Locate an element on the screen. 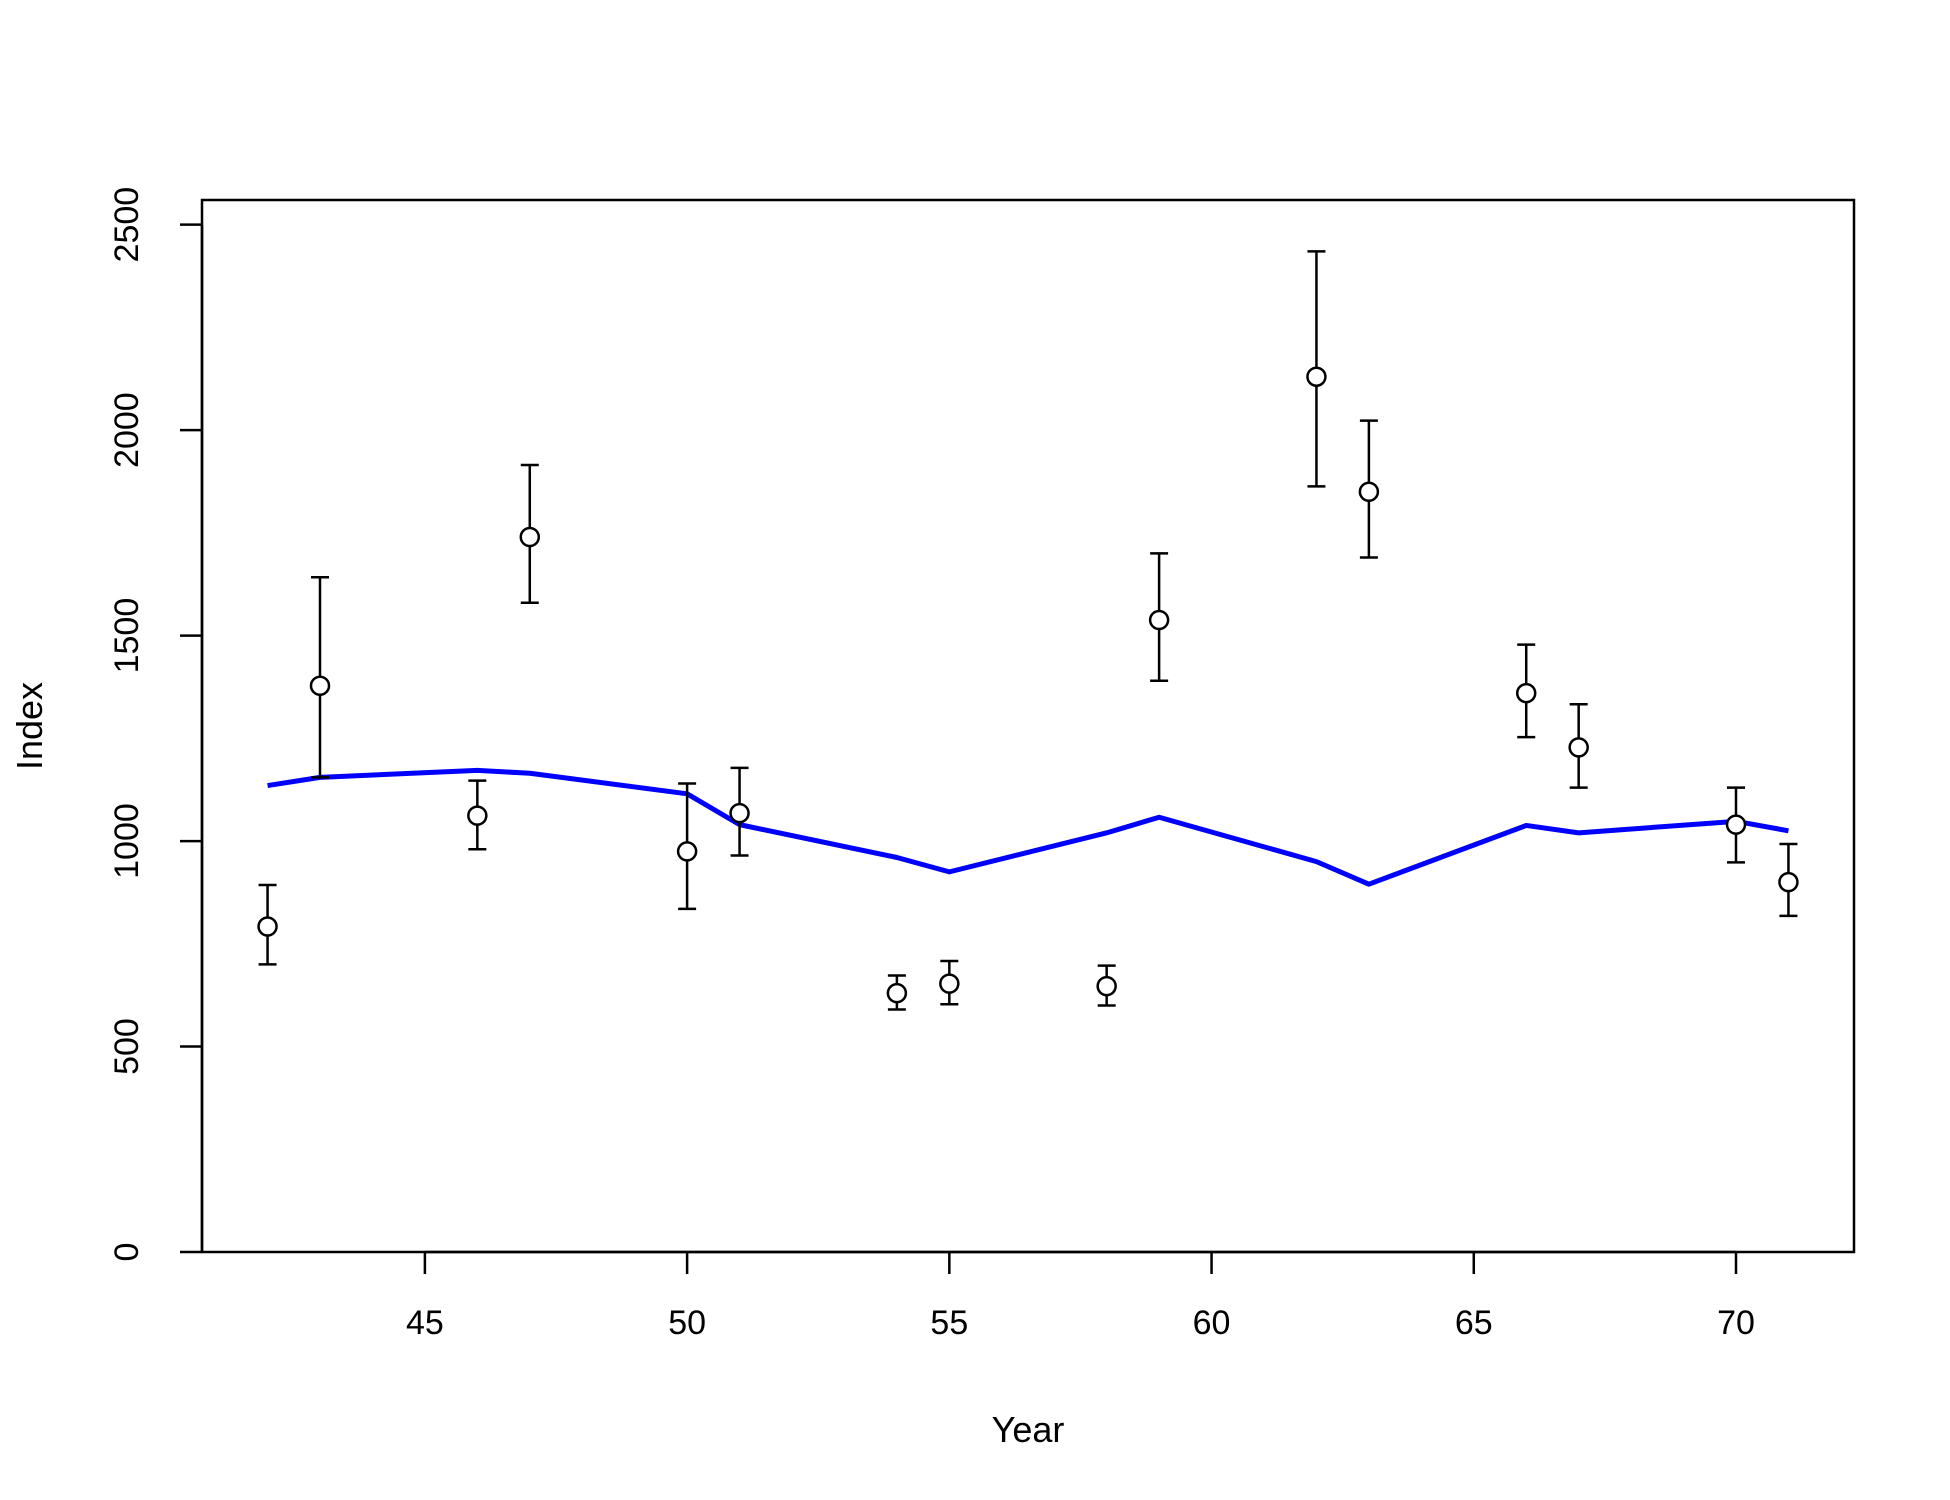 This screenshot has width=1950, height=1500. fitted-line is located at coordinates (1028, 827).